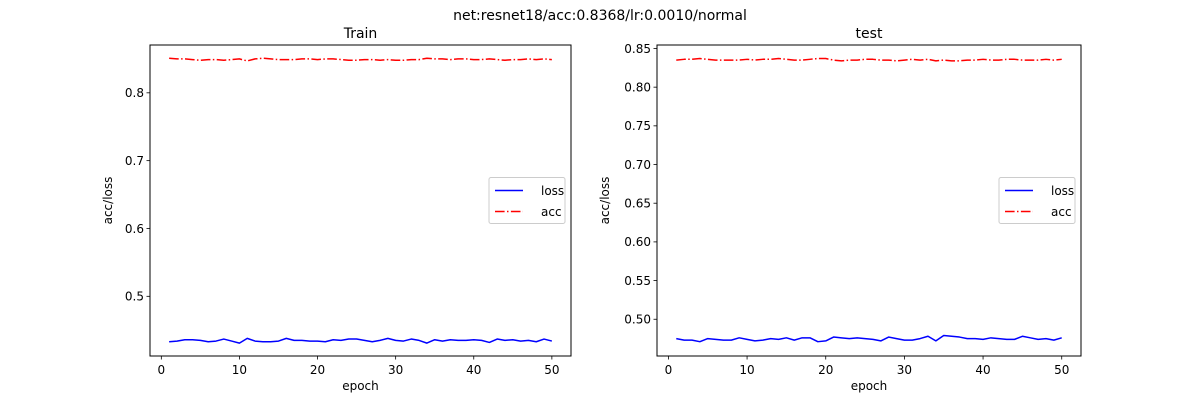  Describe the element at coordinates (317, 370) in the screenshot. I see `train-xtick-label: 20` at that location.